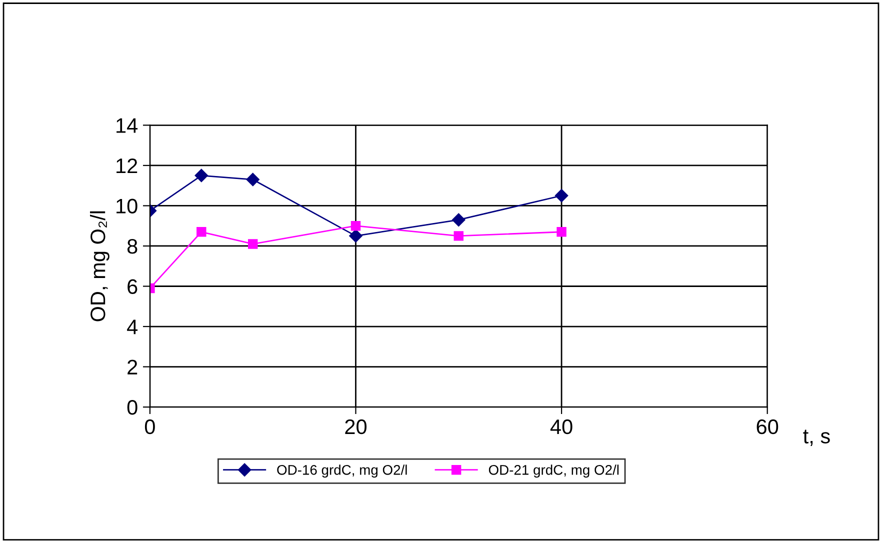 Image resolution: width=882 pixels, height=542 pixels. What do you see at coordinates (561, 426) in the screenshot?
I see `x-tick-label: 40` at bounding box center [561, 426].